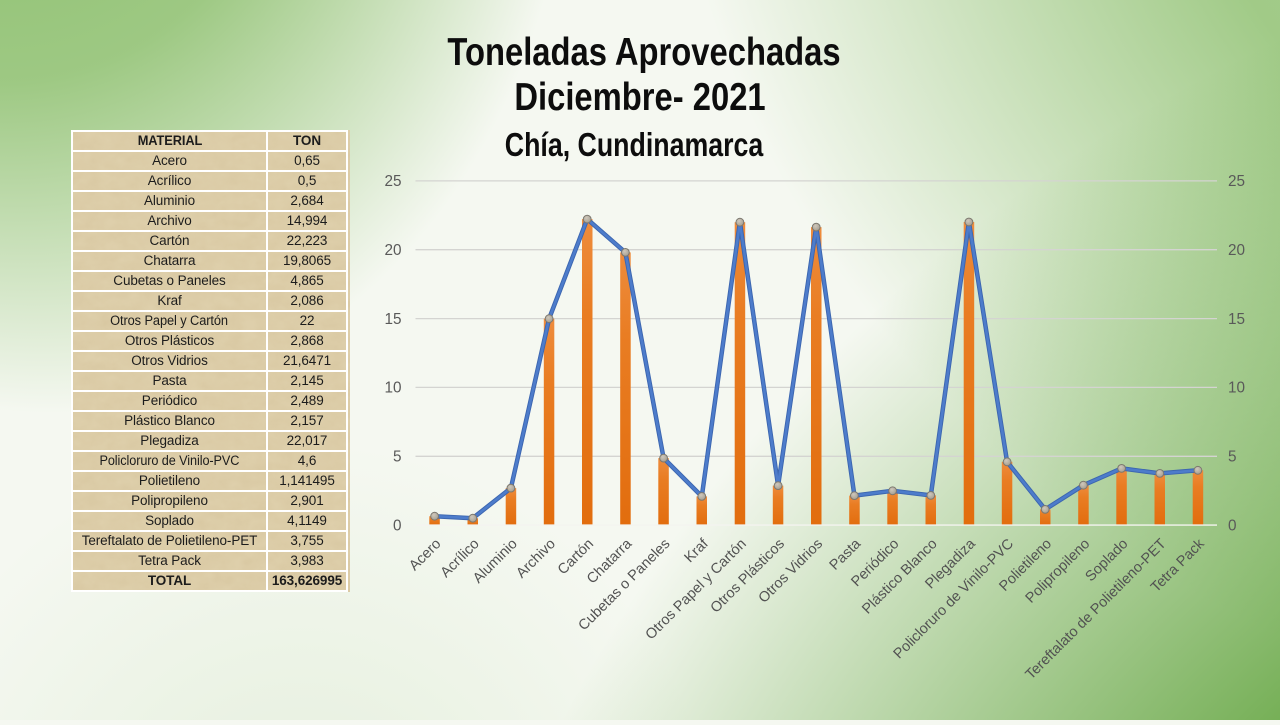 This screenshot has height=725, width=1280. What do you see at coordinates (697, 550) in the screenshot?
I see `svg-text: Kraf` at bounding box center [697, 550].